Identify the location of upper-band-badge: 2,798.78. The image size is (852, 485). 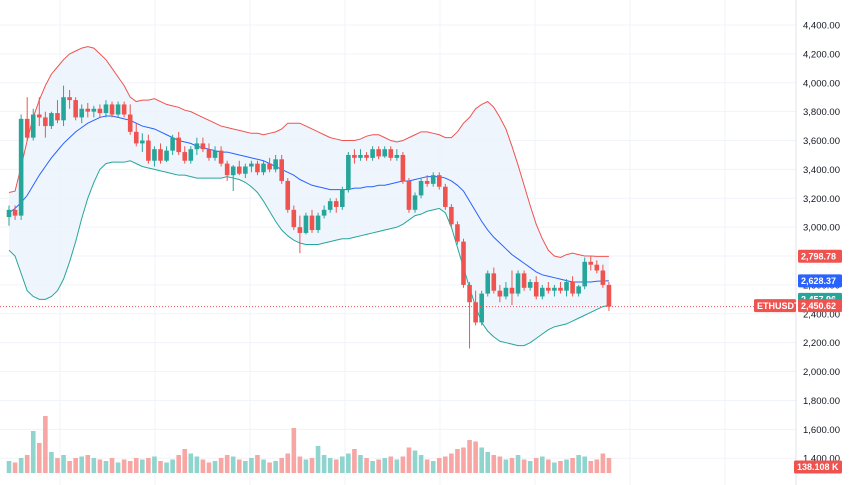
(820, 256).